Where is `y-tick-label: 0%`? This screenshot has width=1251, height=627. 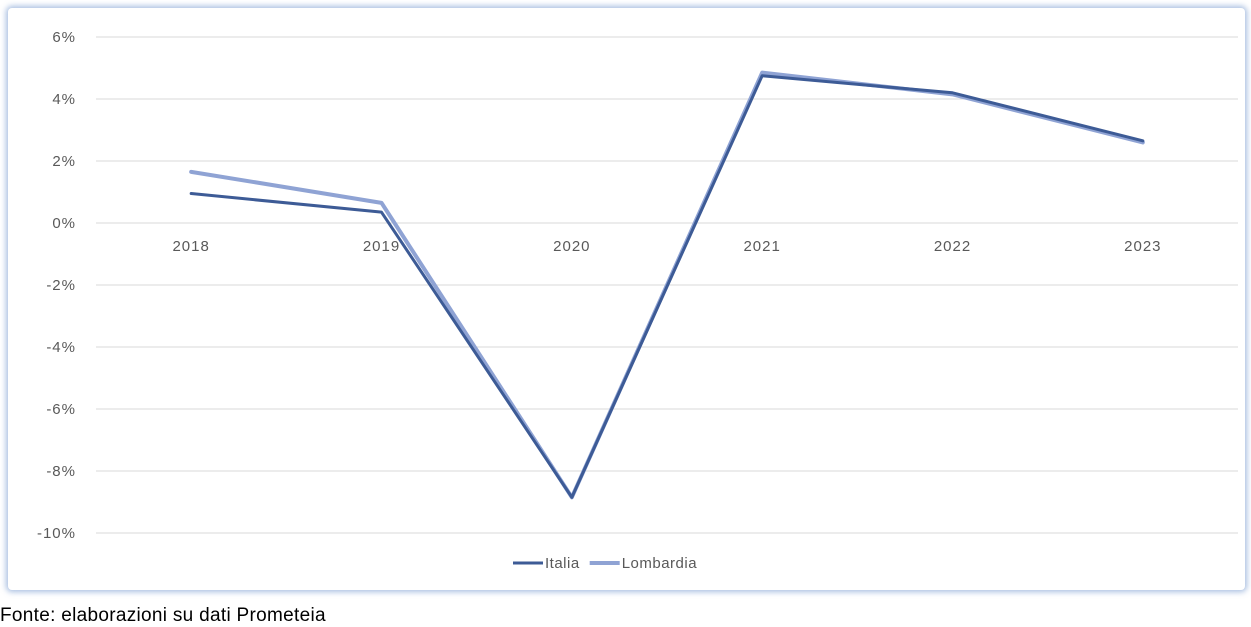 y-tick-label: 0% is located at coordinates (64, 223).